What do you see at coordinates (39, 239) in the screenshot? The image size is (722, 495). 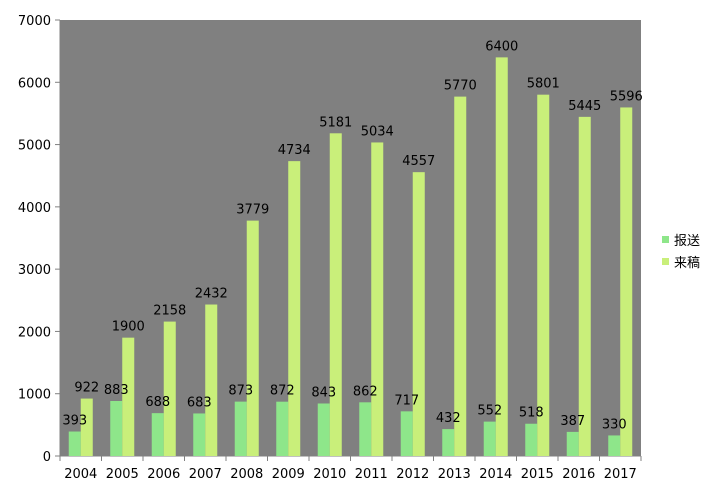 I see `y-axis: 0 1000 2000 3000 4000 5000 6000 7000` at bounding box center [39, 239].